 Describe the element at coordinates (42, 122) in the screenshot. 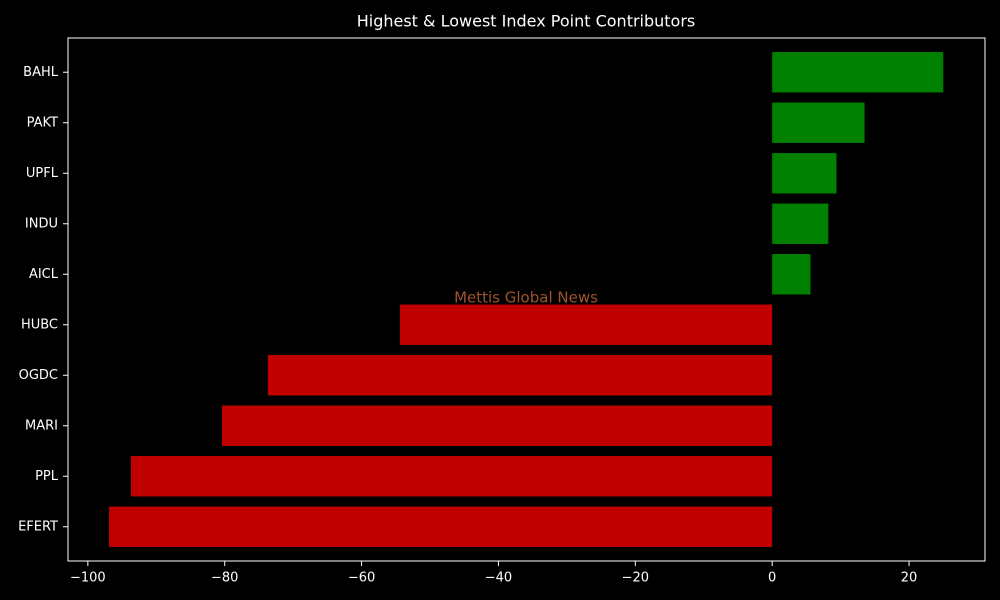

I see `y-tick-label: PAKT` at that location.